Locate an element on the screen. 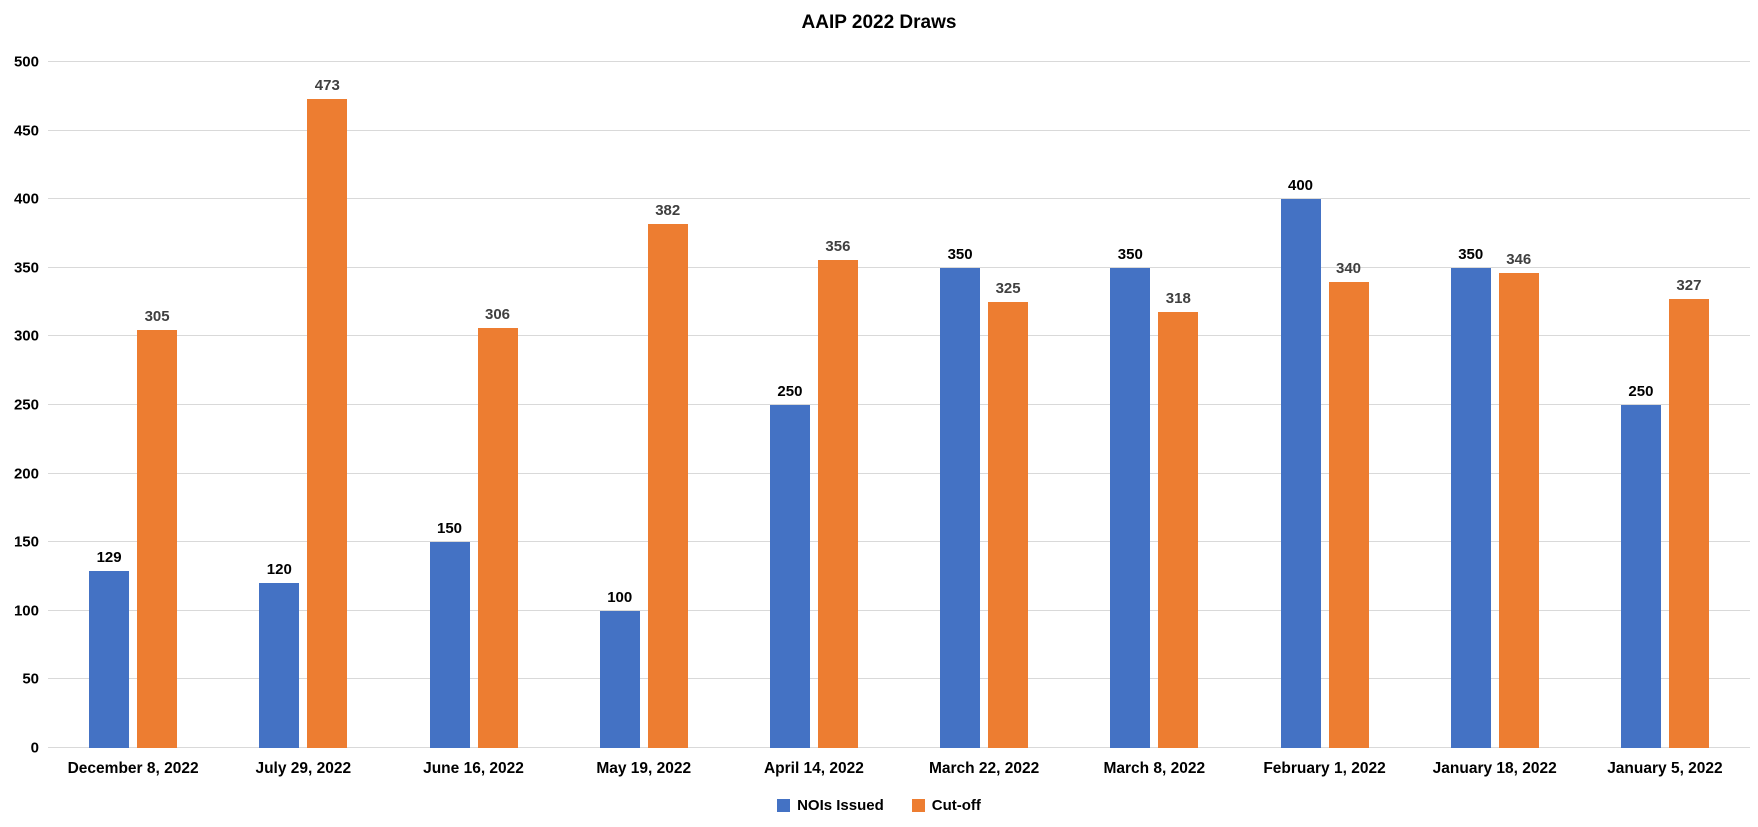  x-category-label: June 16, 2022 is located at coordinates (473, 768).